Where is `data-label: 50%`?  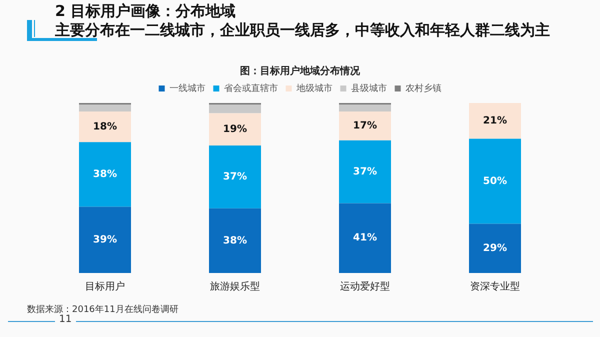 data-label: 50% is located at coordinates (495, 181).